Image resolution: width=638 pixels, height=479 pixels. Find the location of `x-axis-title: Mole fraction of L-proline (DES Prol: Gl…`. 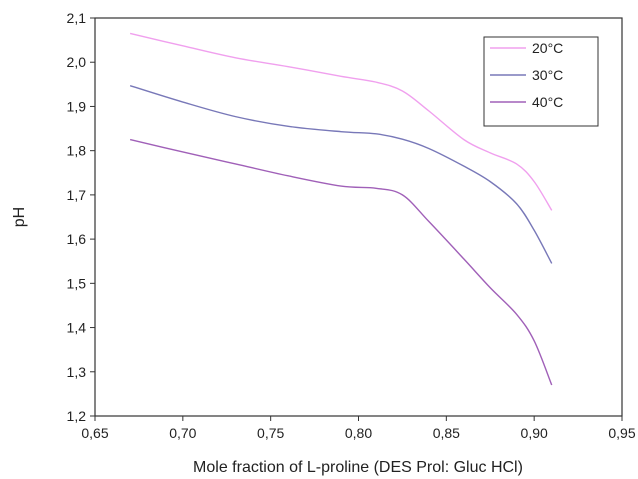

x-axis-title: Mole fraction of L-proline (DES Prol: Gl… is located at coordinates (358, 467).